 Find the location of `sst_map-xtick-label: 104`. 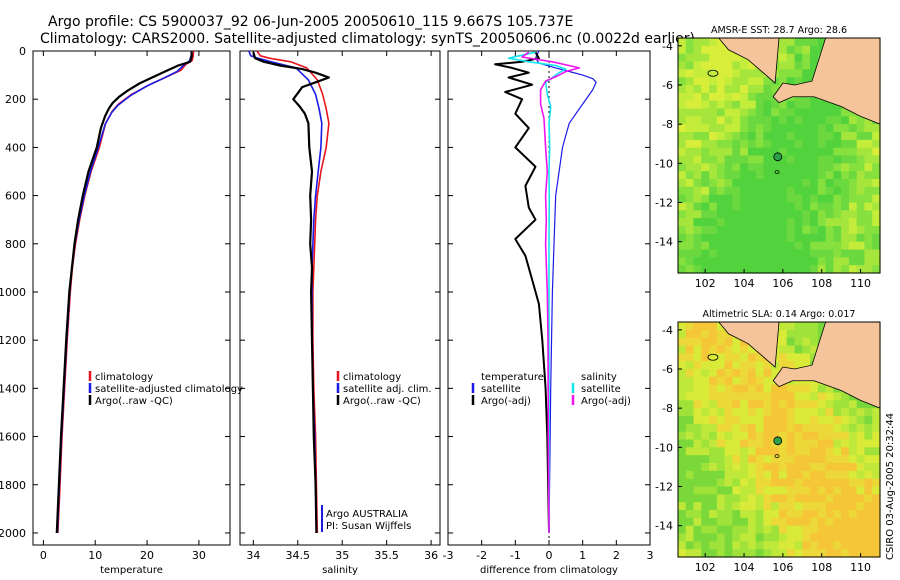

sst_map-xtick-label: 104 is located at coordinates (744, 283).